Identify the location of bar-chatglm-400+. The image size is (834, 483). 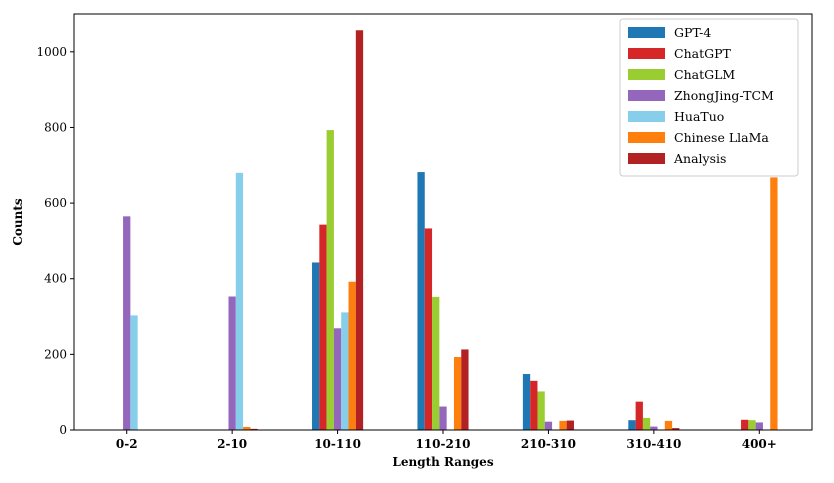
(752, 425).